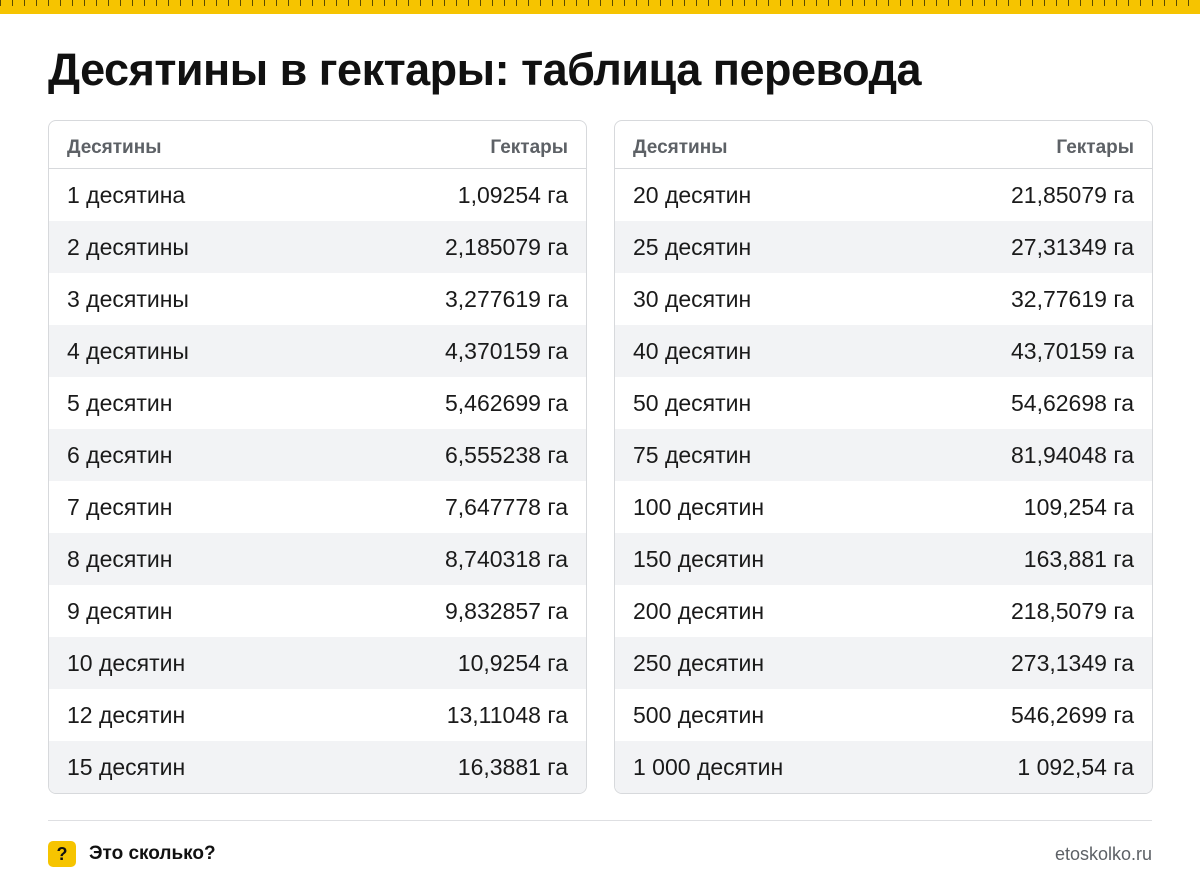  What do you see at coordinates (512, 662) in the screenshot?
I see `cell-hectares: 10,9254 га` at bounding box center [512, 662].